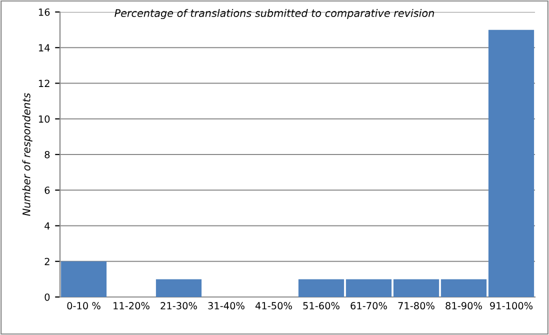 The width and height of the screenshot is (549, 335). I want to click on y-tick-label: 0, so click(47, 297).